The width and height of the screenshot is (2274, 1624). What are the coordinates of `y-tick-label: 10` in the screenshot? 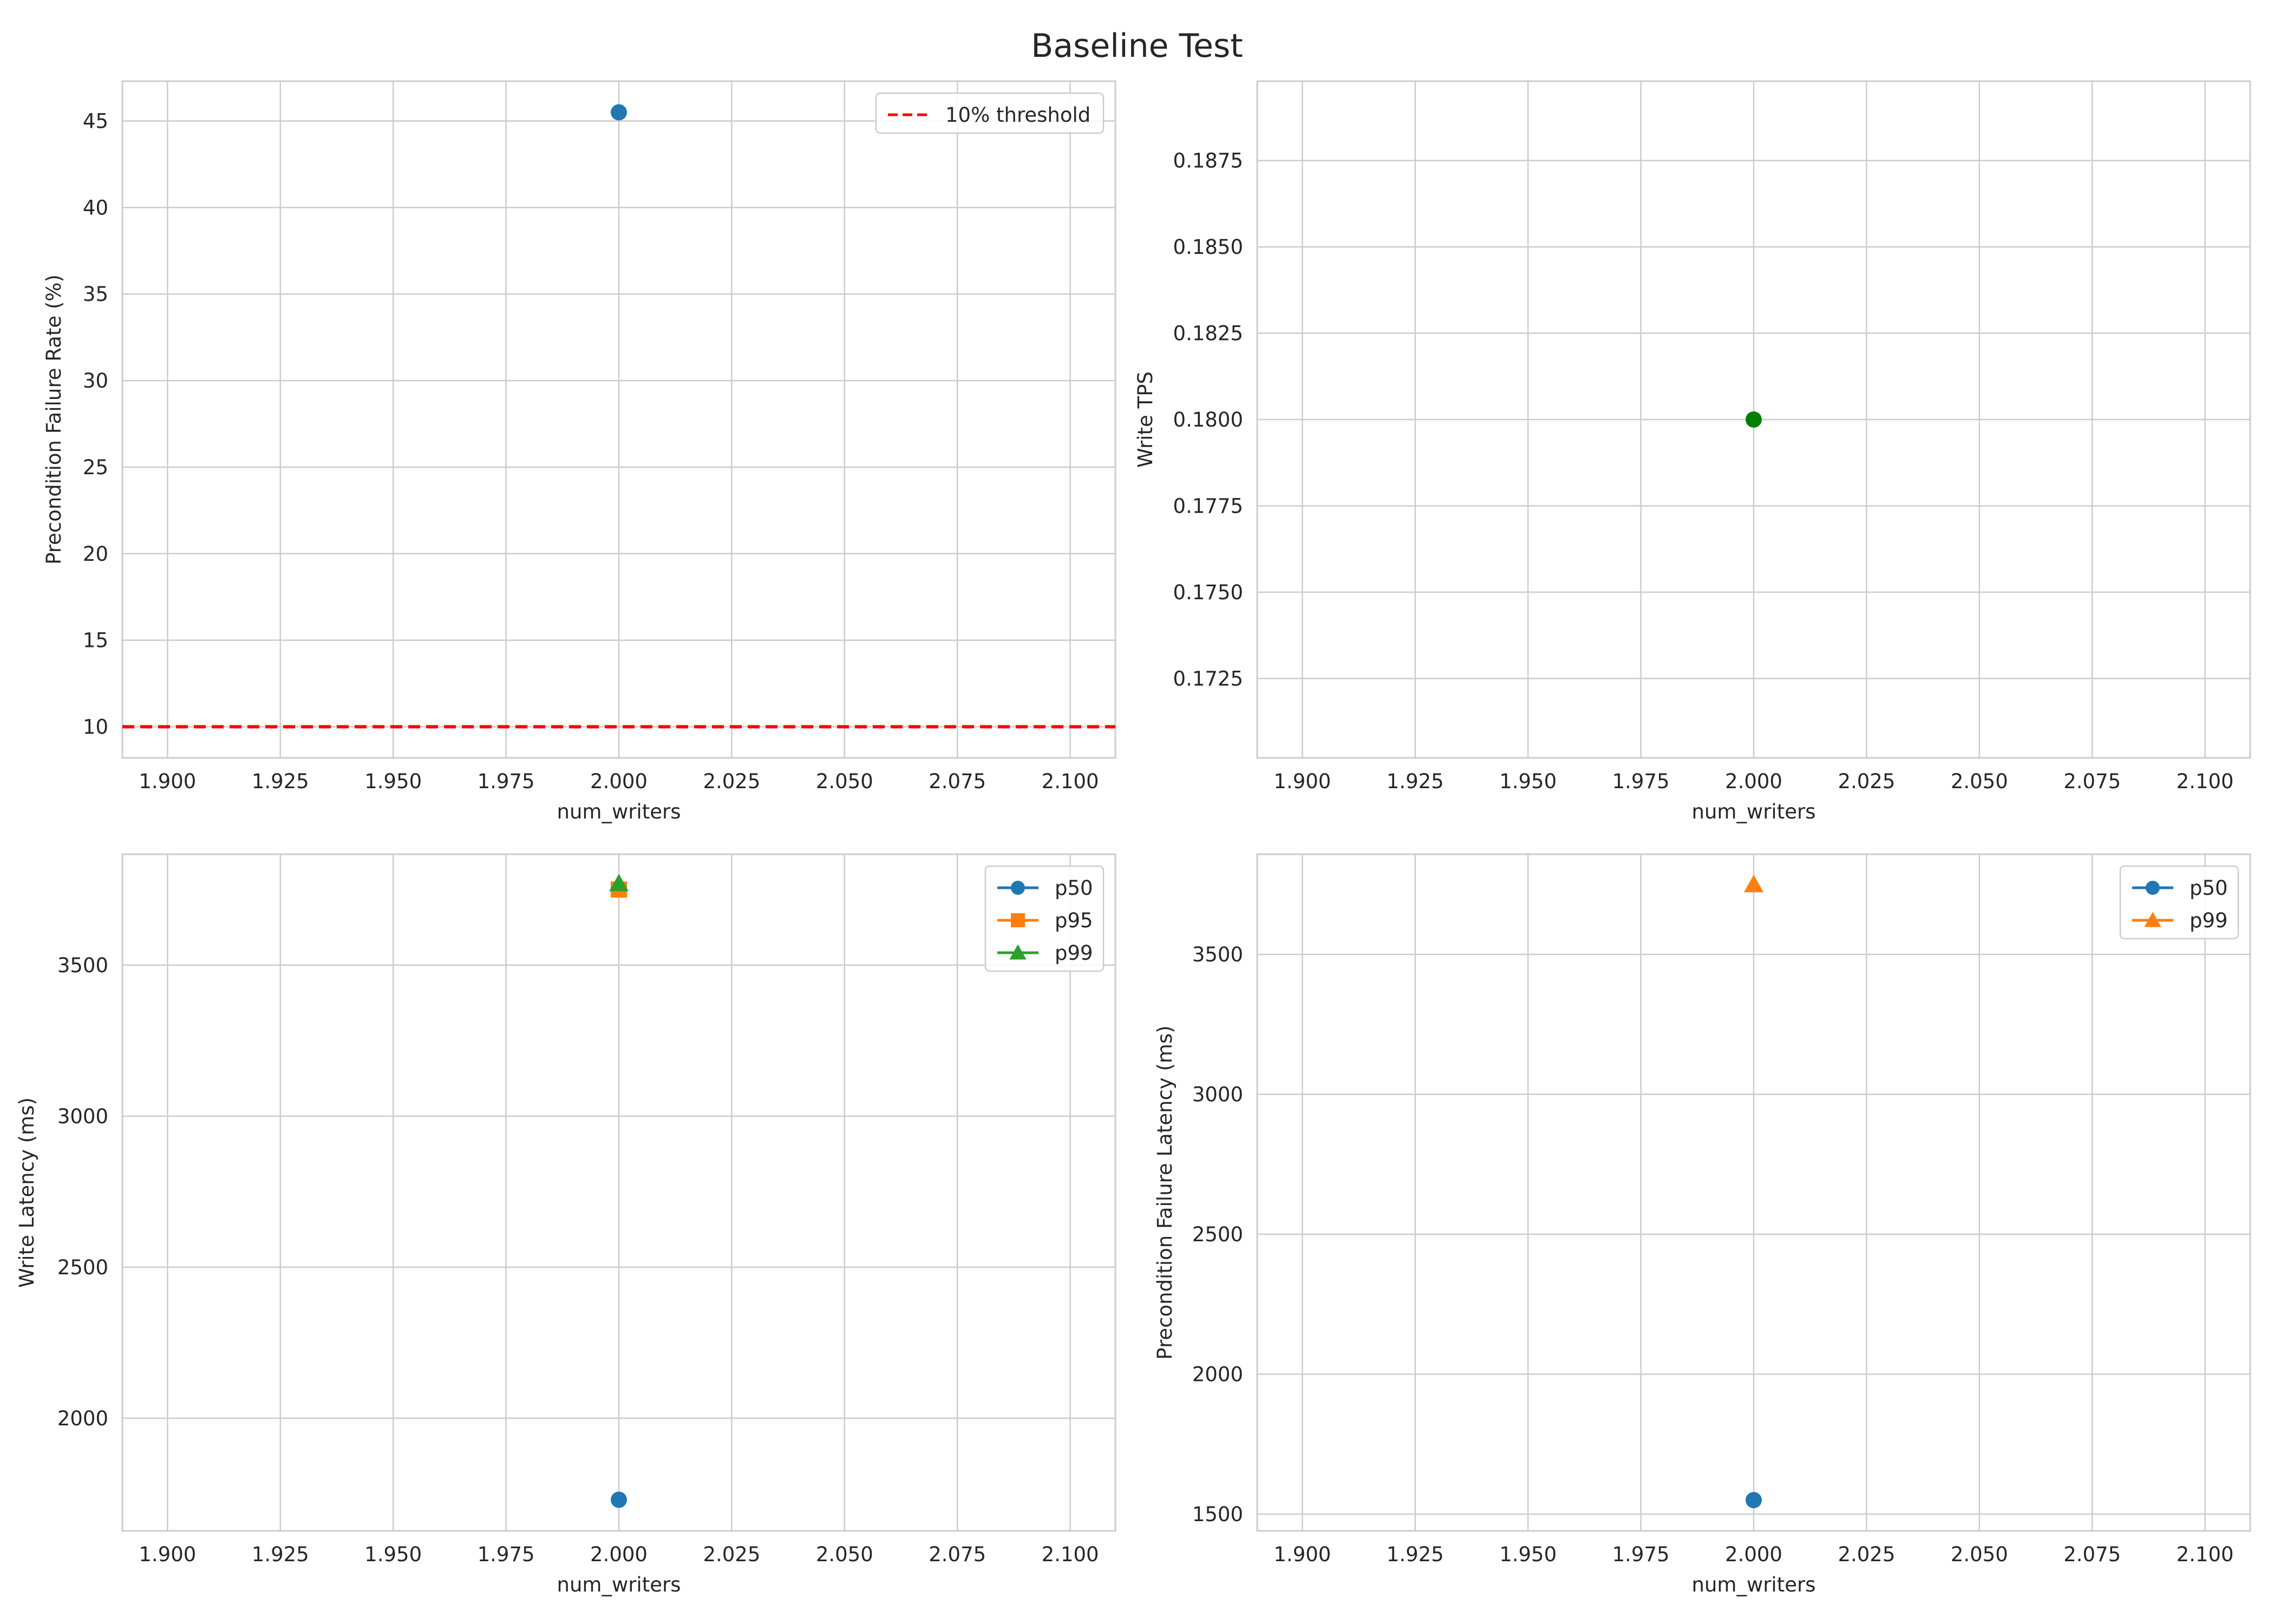 It's located at (96, 726).